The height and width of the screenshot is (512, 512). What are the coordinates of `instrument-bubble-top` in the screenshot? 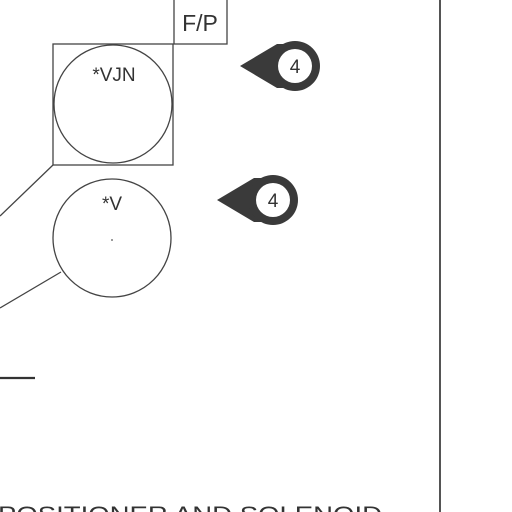 It's located at (113, 104).